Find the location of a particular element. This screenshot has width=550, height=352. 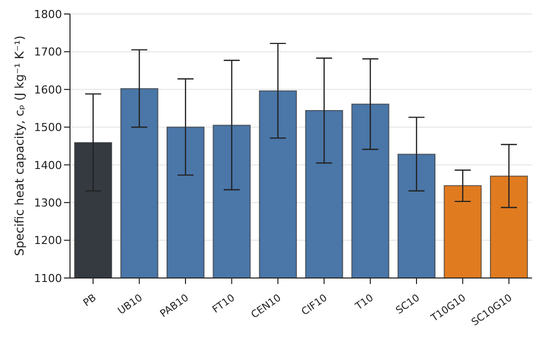

y-tick-label: 1300 is located at coordinates (48, 203).